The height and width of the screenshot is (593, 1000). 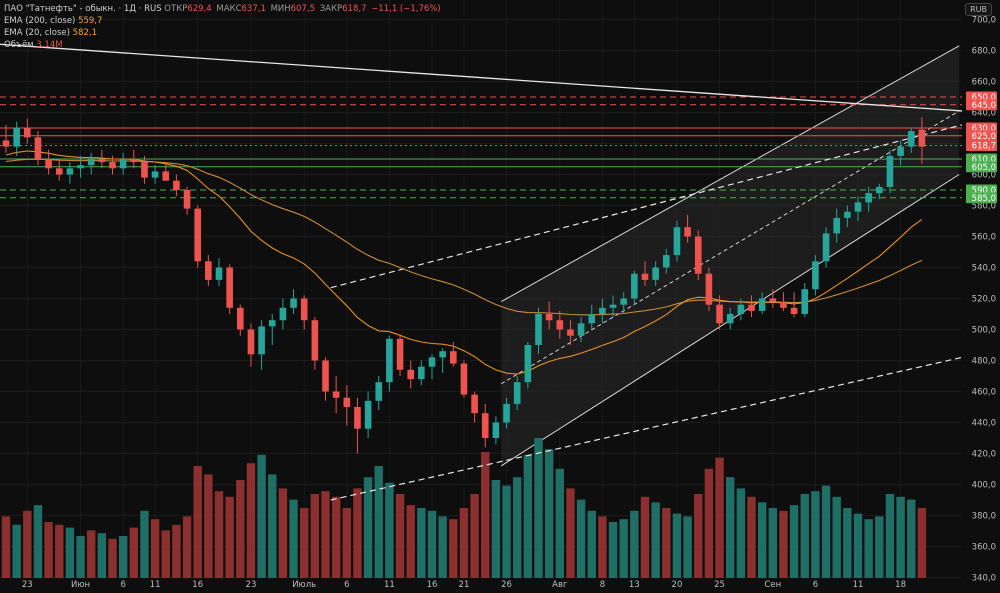 I want to click on legend-volume-row: Объём 3,14M, so click(x=222, y=45).